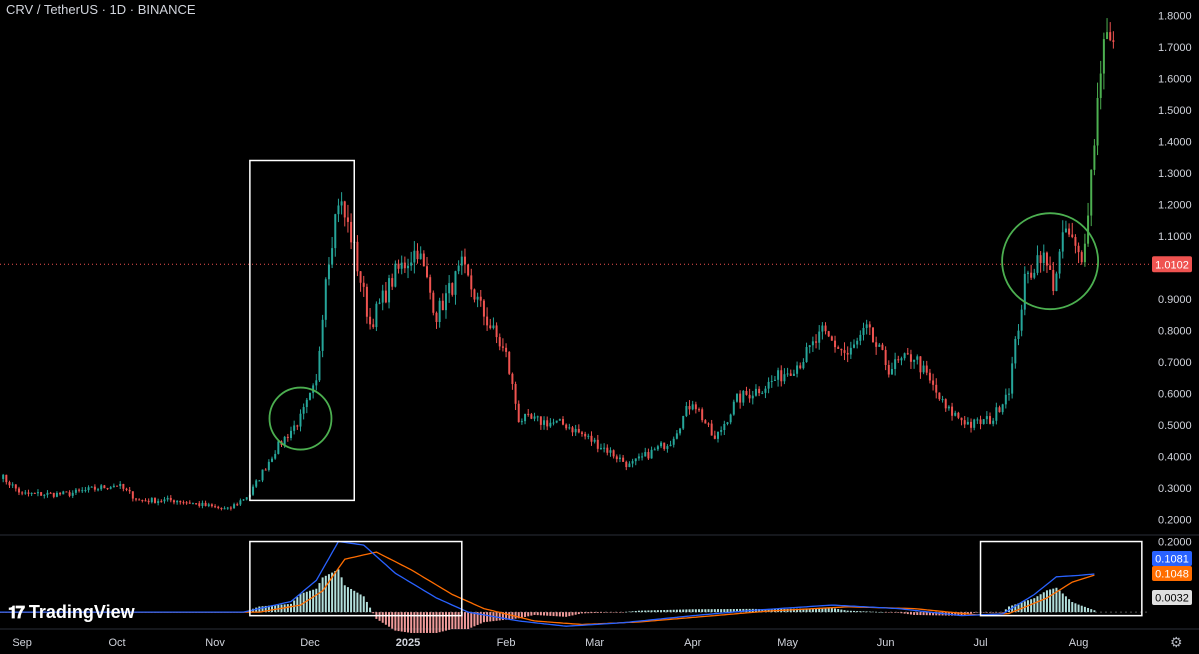 The height and width of the screenshot is (654, 1199). Describe the element at coordinates (71, 612) in the screenshot. I see `tradingview-brand: 𝟏𝟕 TradingView` at that location.